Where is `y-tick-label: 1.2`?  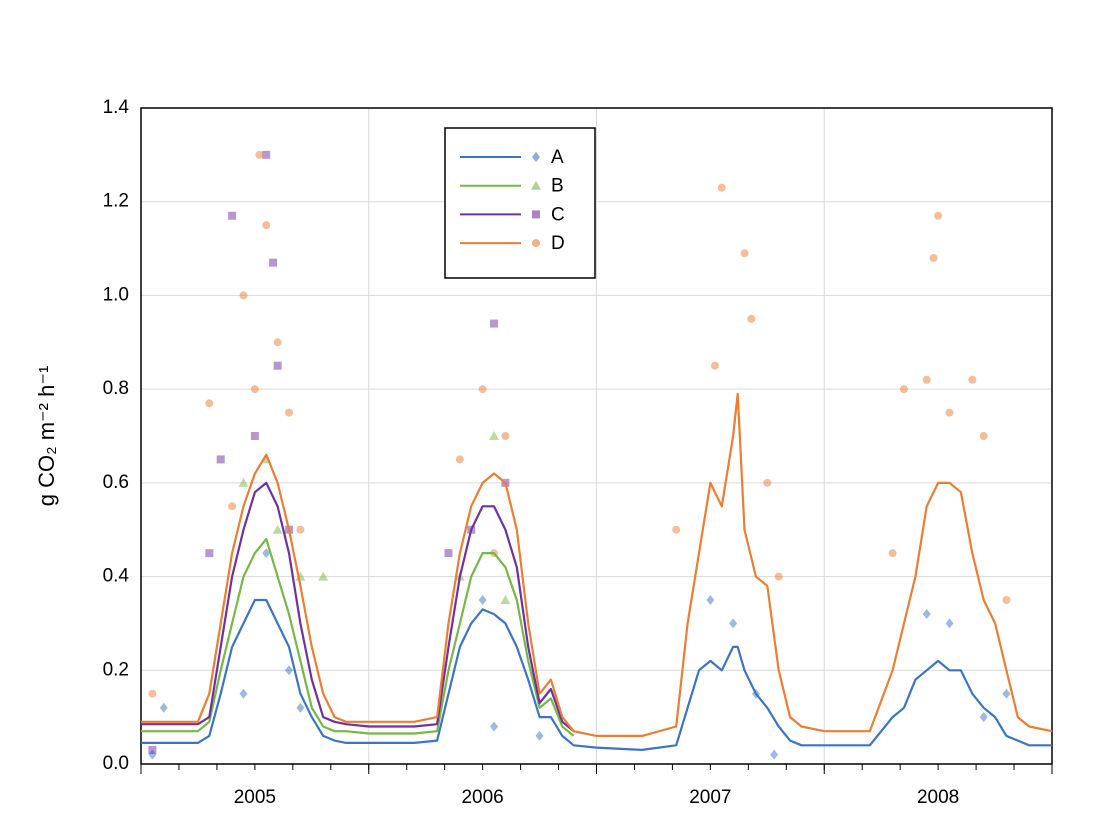
y-tick-label: 1.2 is located at coordinates (116, 201).